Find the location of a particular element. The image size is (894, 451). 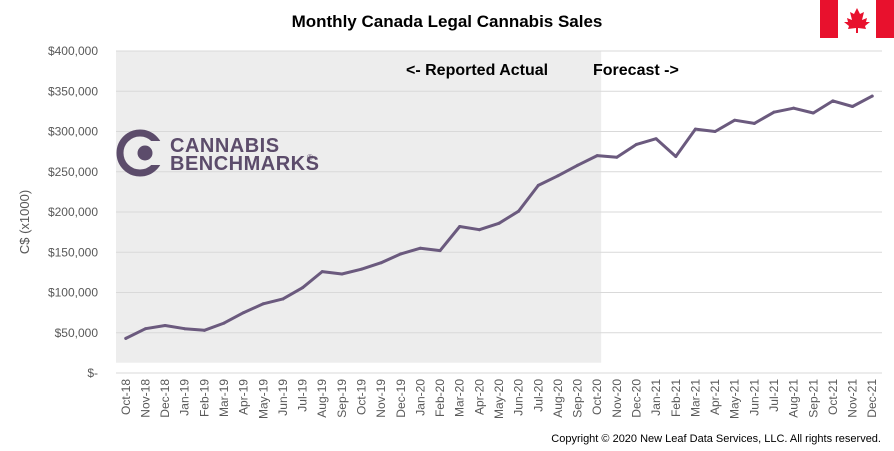

y-tick-label: $250,000 is located at coordinates (73, 172).